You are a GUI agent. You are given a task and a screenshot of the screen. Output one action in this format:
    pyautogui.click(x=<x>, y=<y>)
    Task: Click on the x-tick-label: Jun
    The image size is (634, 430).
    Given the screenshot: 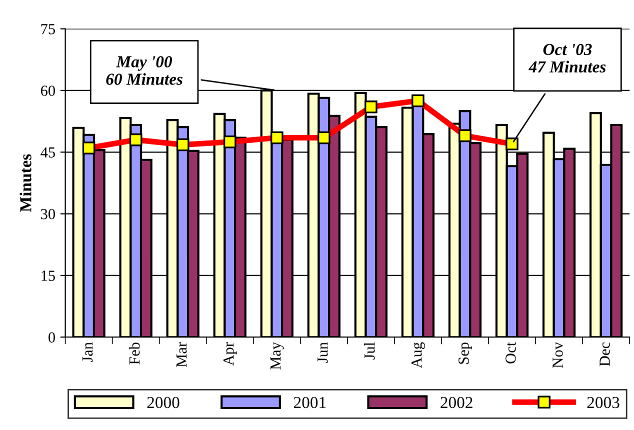 What is the action you would take?
    pyautogui.click(x=323, y=352)
    